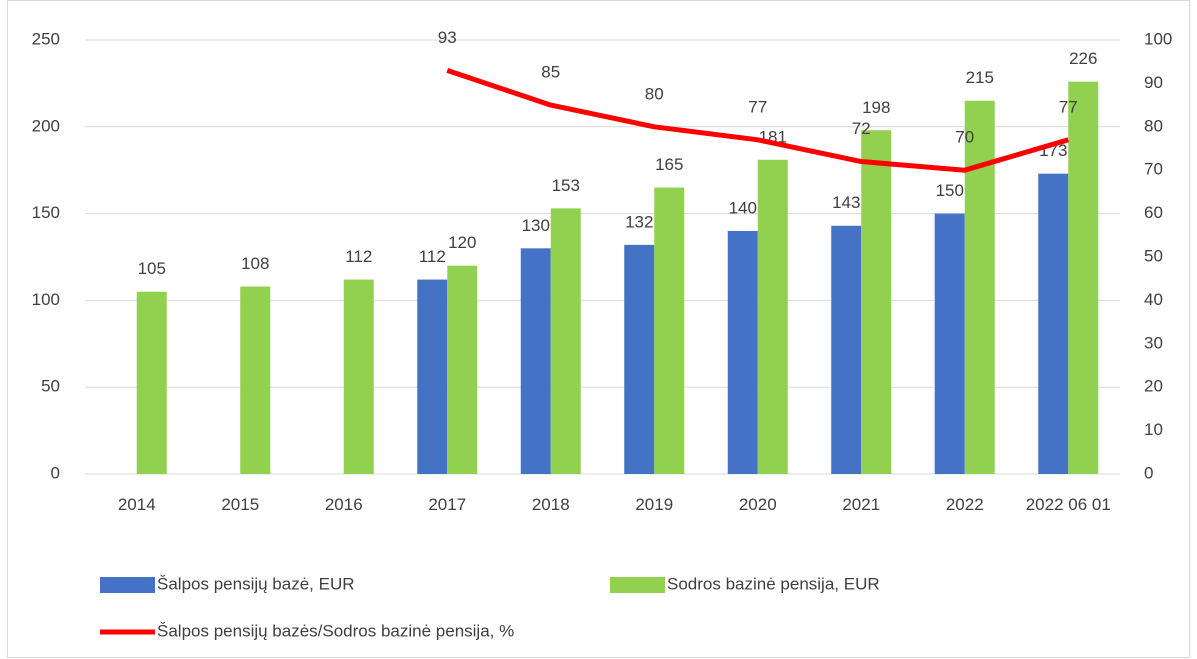  Describe the element at coordinates (55, 472) in the screenshot. I see `y-tick-label: 0` at that location.